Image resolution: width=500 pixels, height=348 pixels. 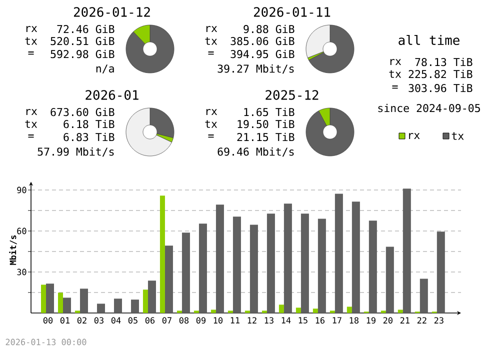 What do you see at coordinates (371, 320) in the screenshot?
I see `x-tick-label: 19` at bounding box center [371, 320].